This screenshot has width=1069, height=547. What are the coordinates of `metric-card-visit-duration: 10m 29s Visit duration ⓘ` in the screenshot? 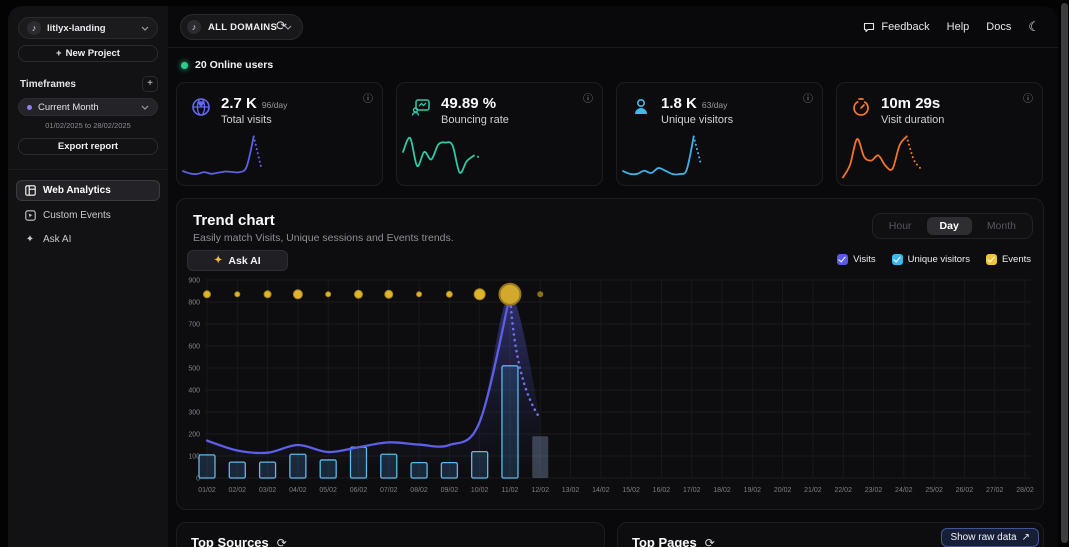 It's located at (939, 134).